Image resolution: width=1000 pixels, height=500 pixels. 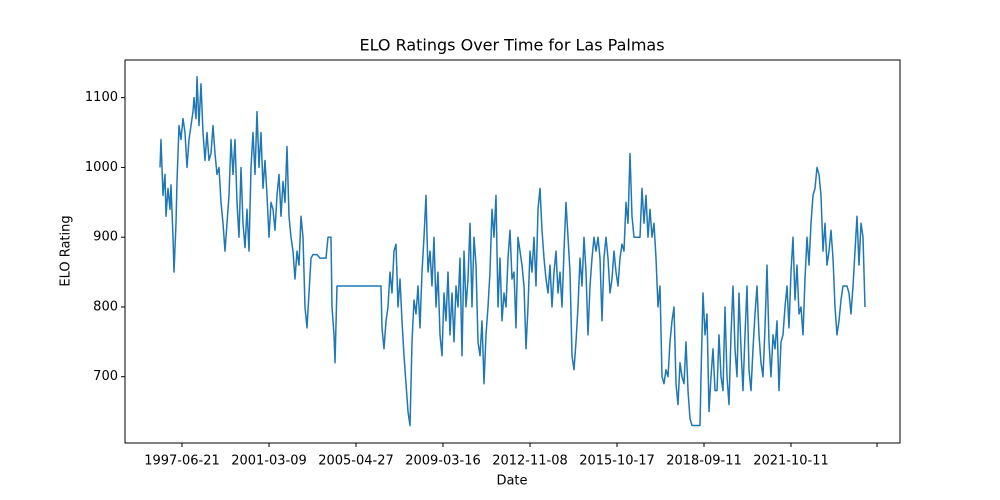 I want to click on y-tick-label: 800, so click(x=105, y=306).